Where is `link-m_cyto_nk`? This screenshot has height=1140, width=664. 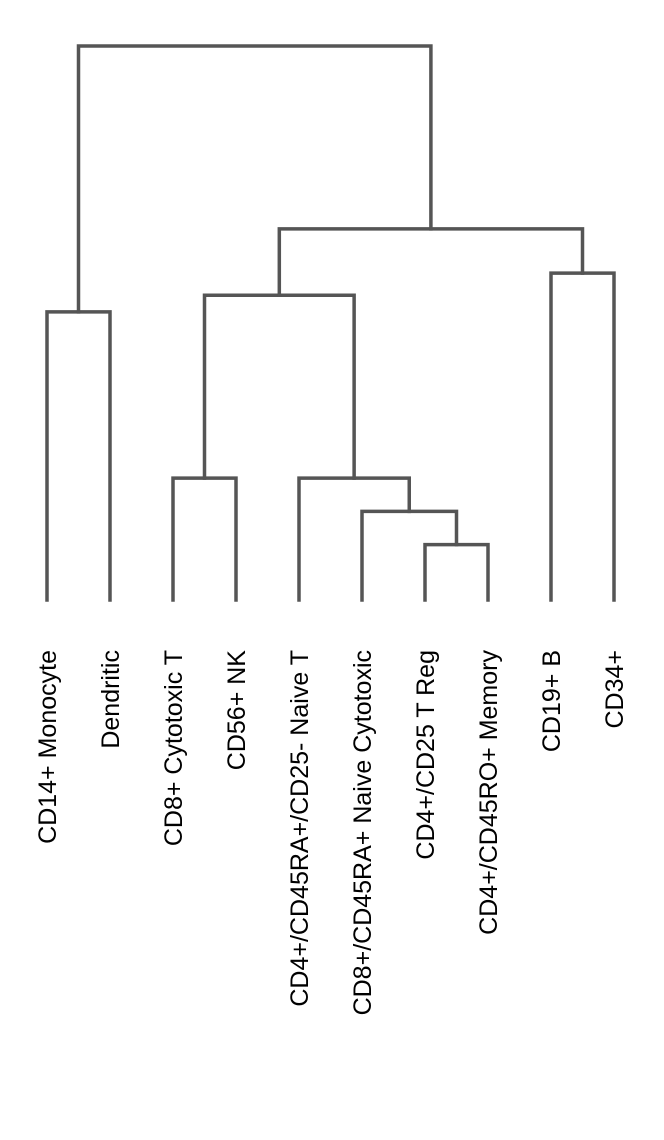
link-m_cyto_nk is located at coordinates (204, 539).